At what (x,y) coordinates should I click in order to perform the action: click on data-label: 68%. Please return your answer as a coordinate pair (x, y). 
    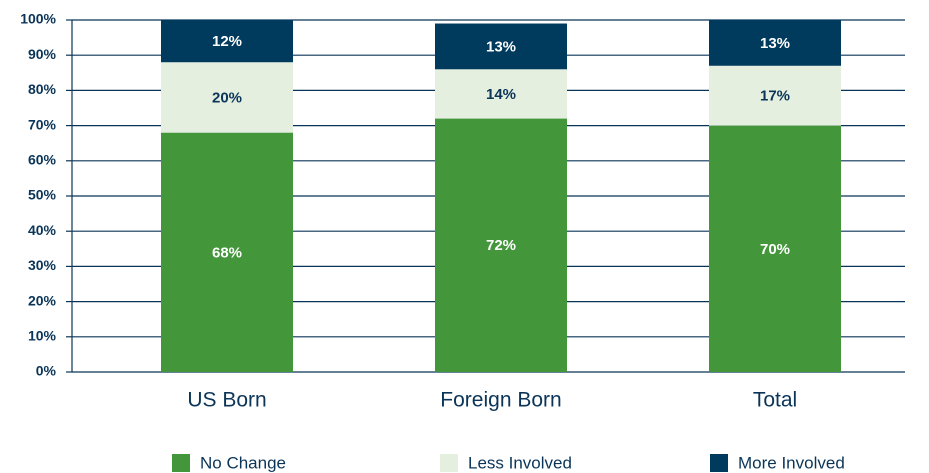
    Looking at the image, I should click on (227, 252).